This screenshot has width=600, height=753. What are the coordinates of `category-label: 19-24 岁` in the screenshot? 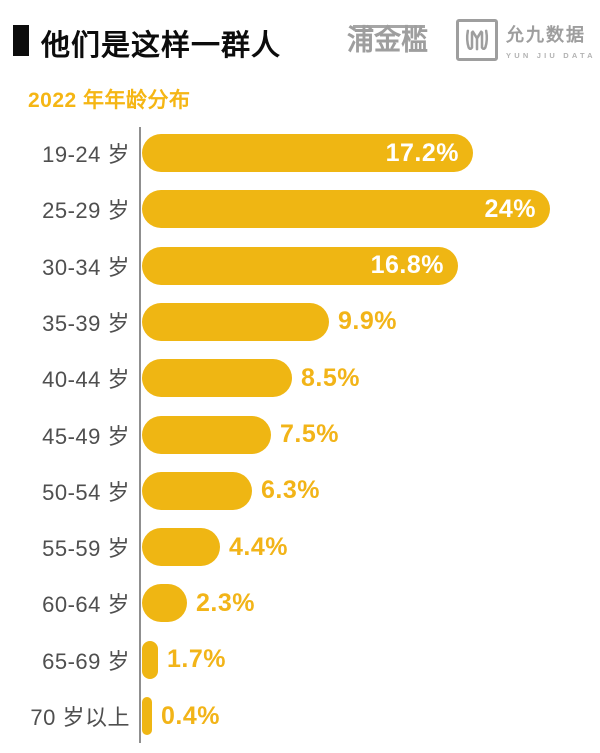 It's located at (86, 154).